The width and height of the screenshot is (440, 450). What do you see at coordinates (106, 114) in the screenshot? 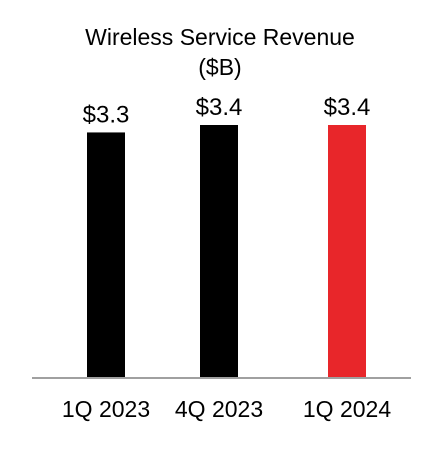
I see `data-label: $3.3` at bounding box center [106, 114].